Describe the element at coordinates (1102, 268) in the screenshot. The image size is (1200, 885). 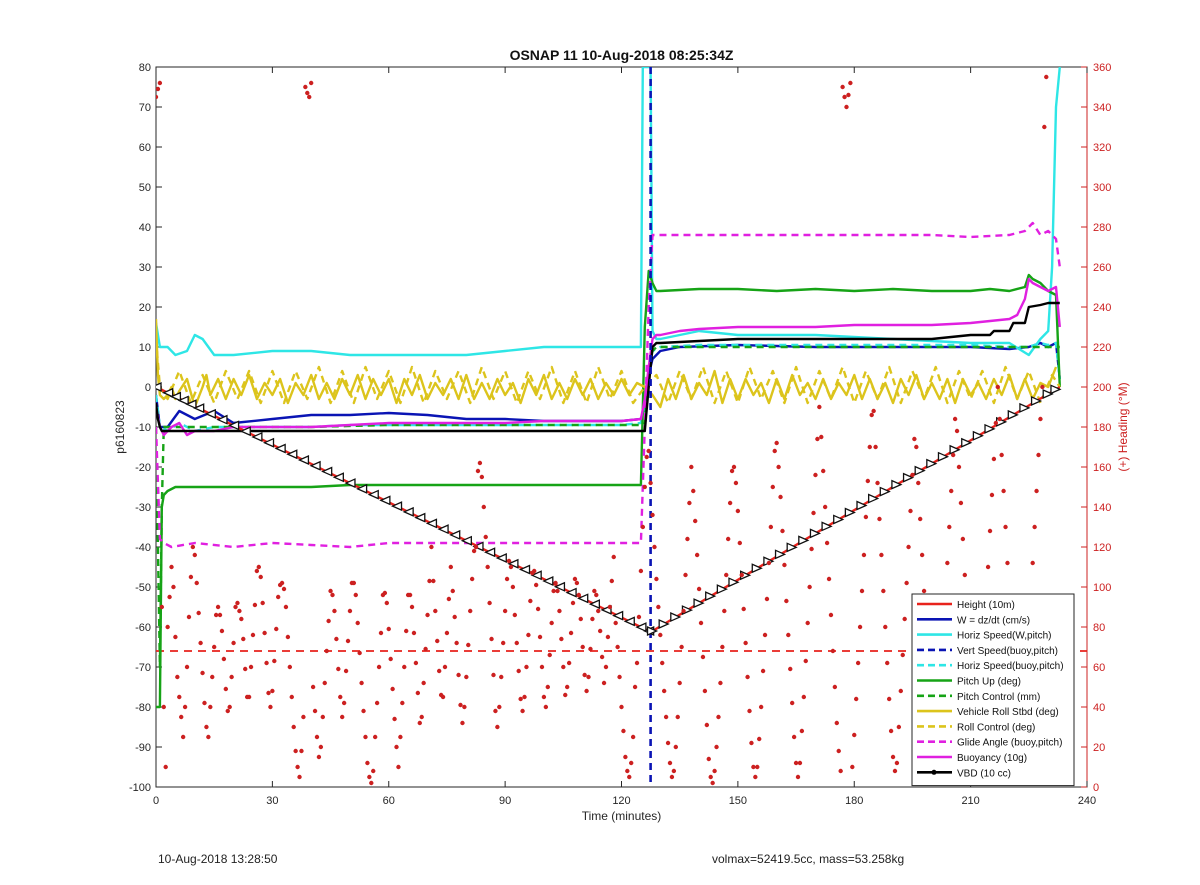
I see `y2-tick-label: 260` at that location.